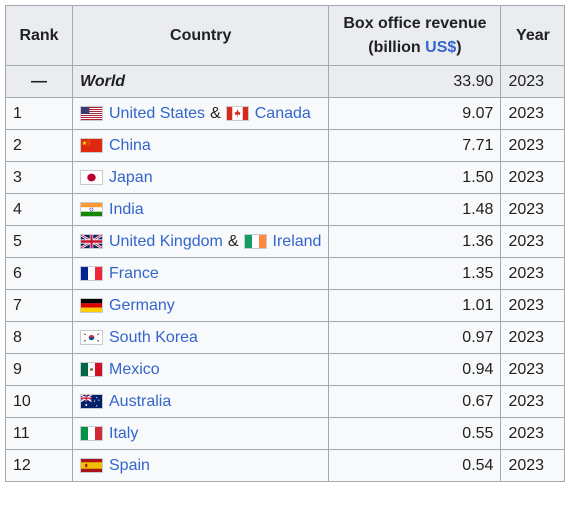  I want to click on country-cell: India, so click(200, 209).